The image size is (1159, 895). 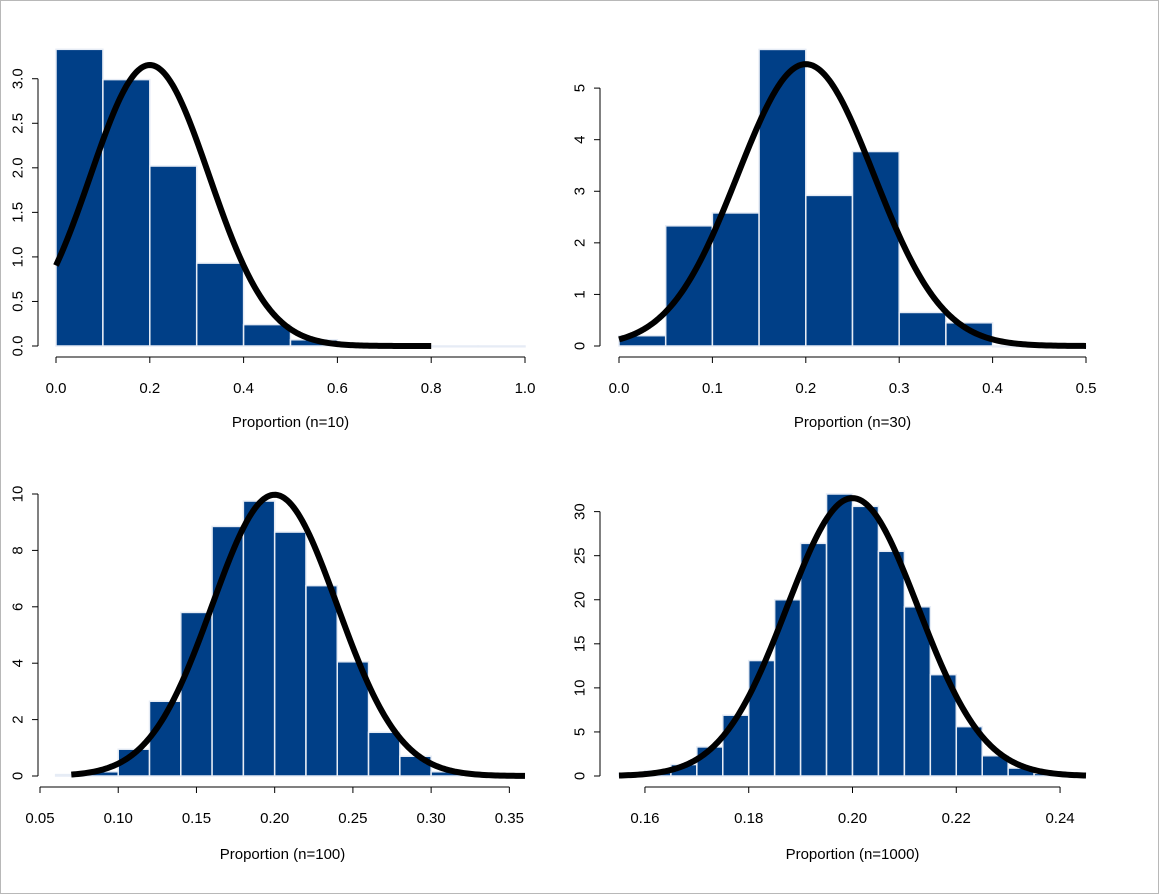 What do you see at coordinates (852, 422) in the screenshot?
I see `x-axis-title: Proportion (n=30)` at bounding box center [852, 422].